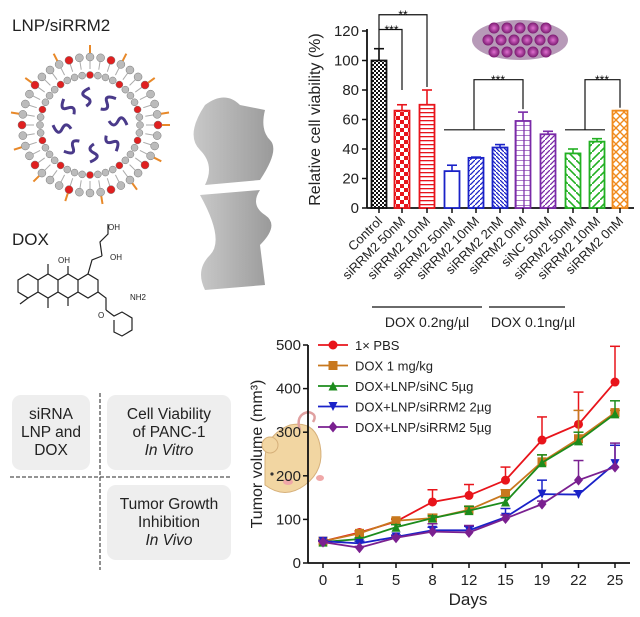  What do you see at coordinates (90, 125) in the screenshot?
I see `lnp-nanoparticle-illustration` at bounding box center [90, 125].